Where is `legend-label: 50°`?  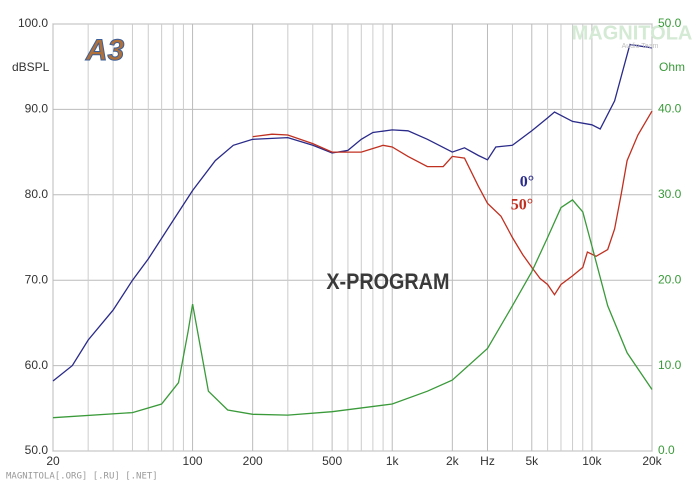 legend-label: 50° is located at coordinates (522, 205).